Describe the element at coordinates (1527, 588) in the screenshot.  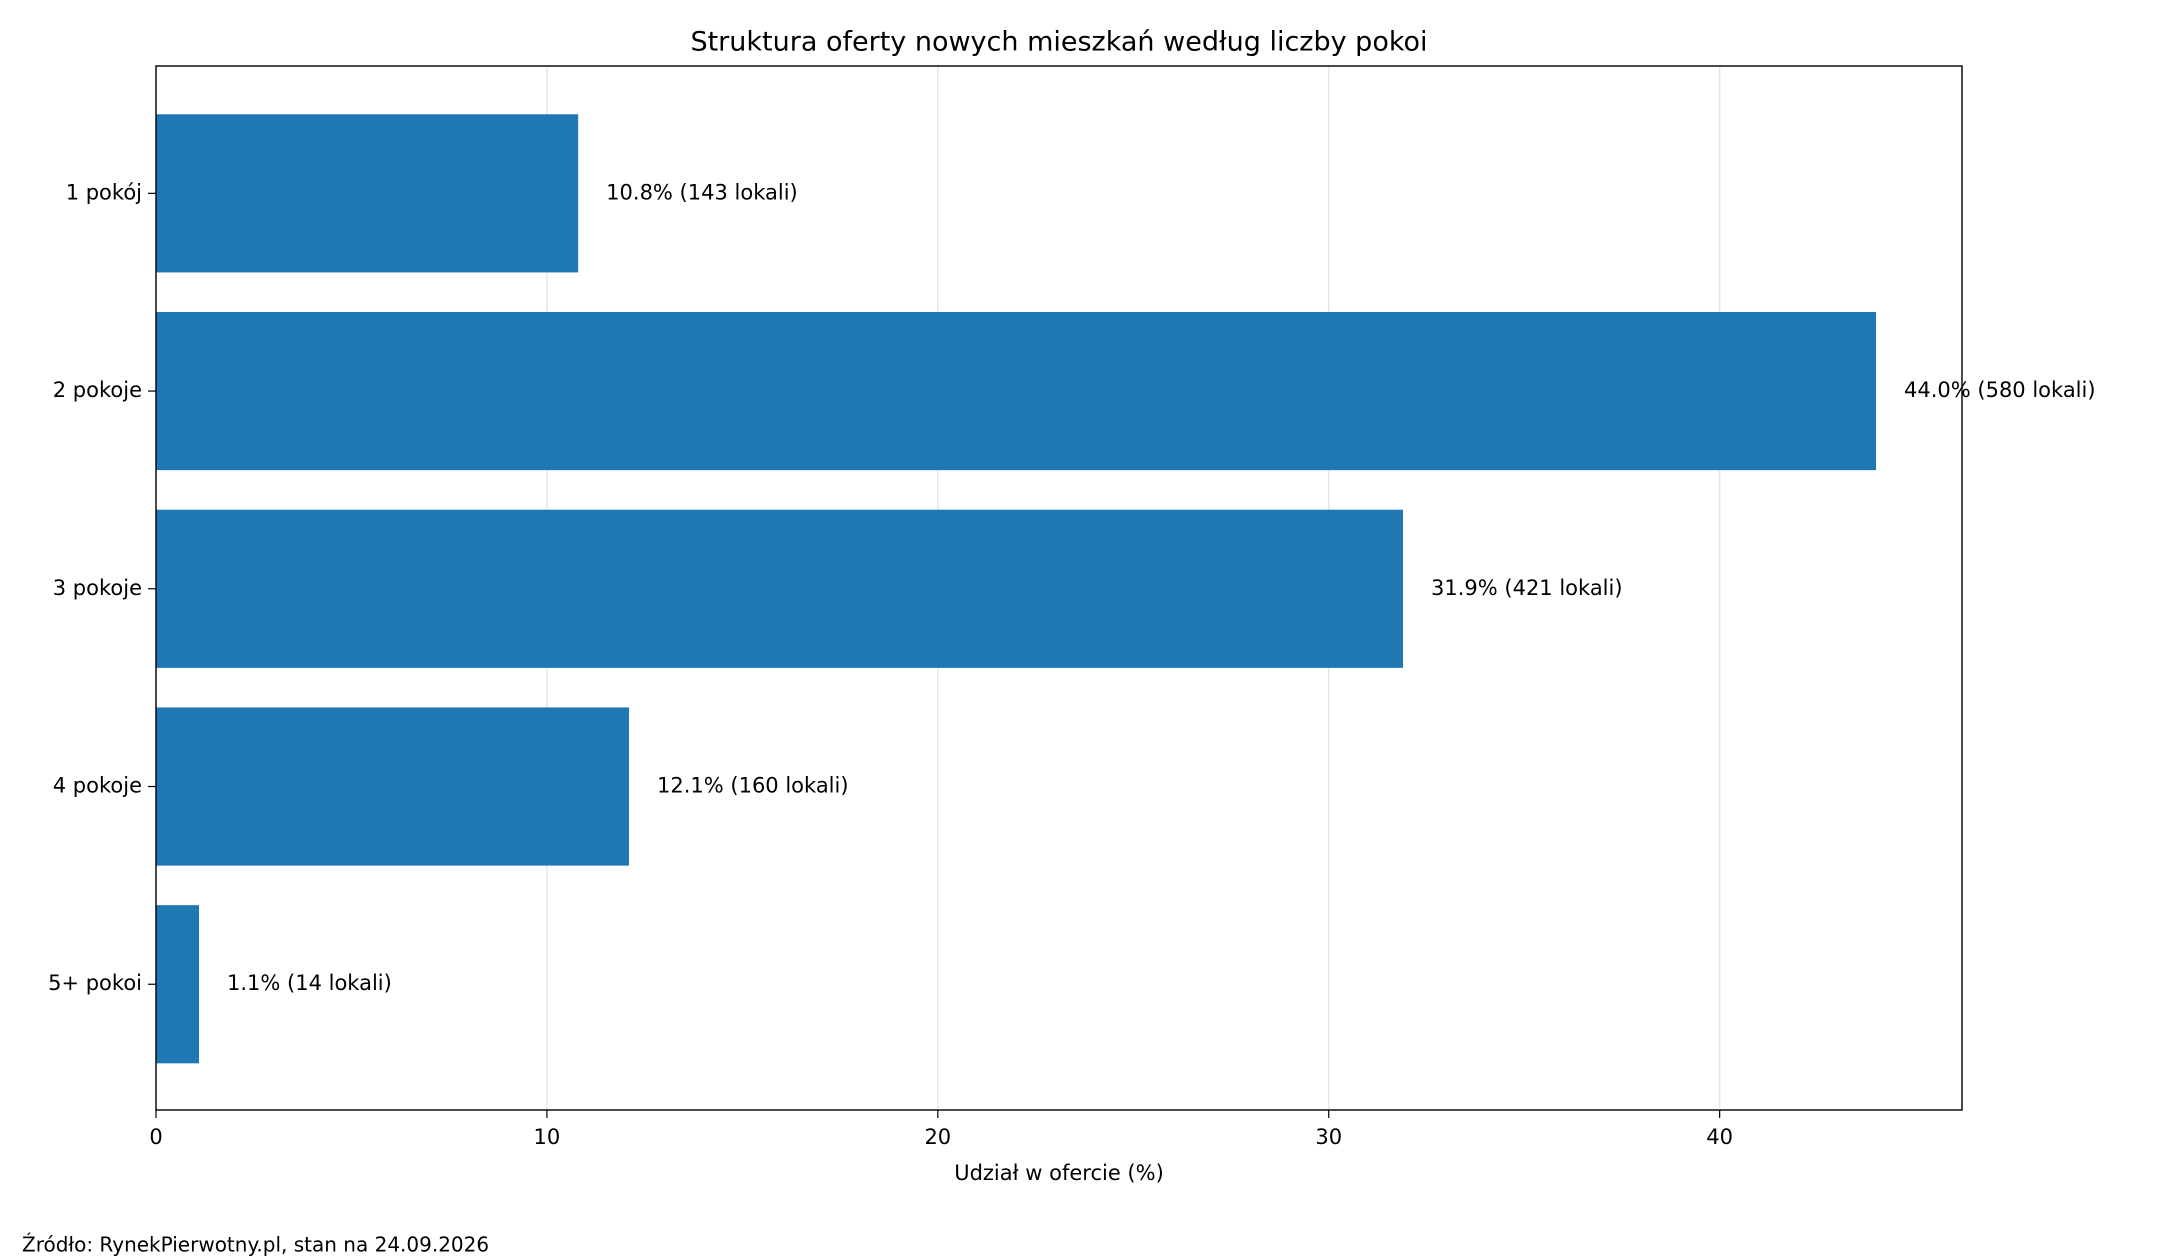
I see `value-label: 31.9% (421 lokali)` at that location.